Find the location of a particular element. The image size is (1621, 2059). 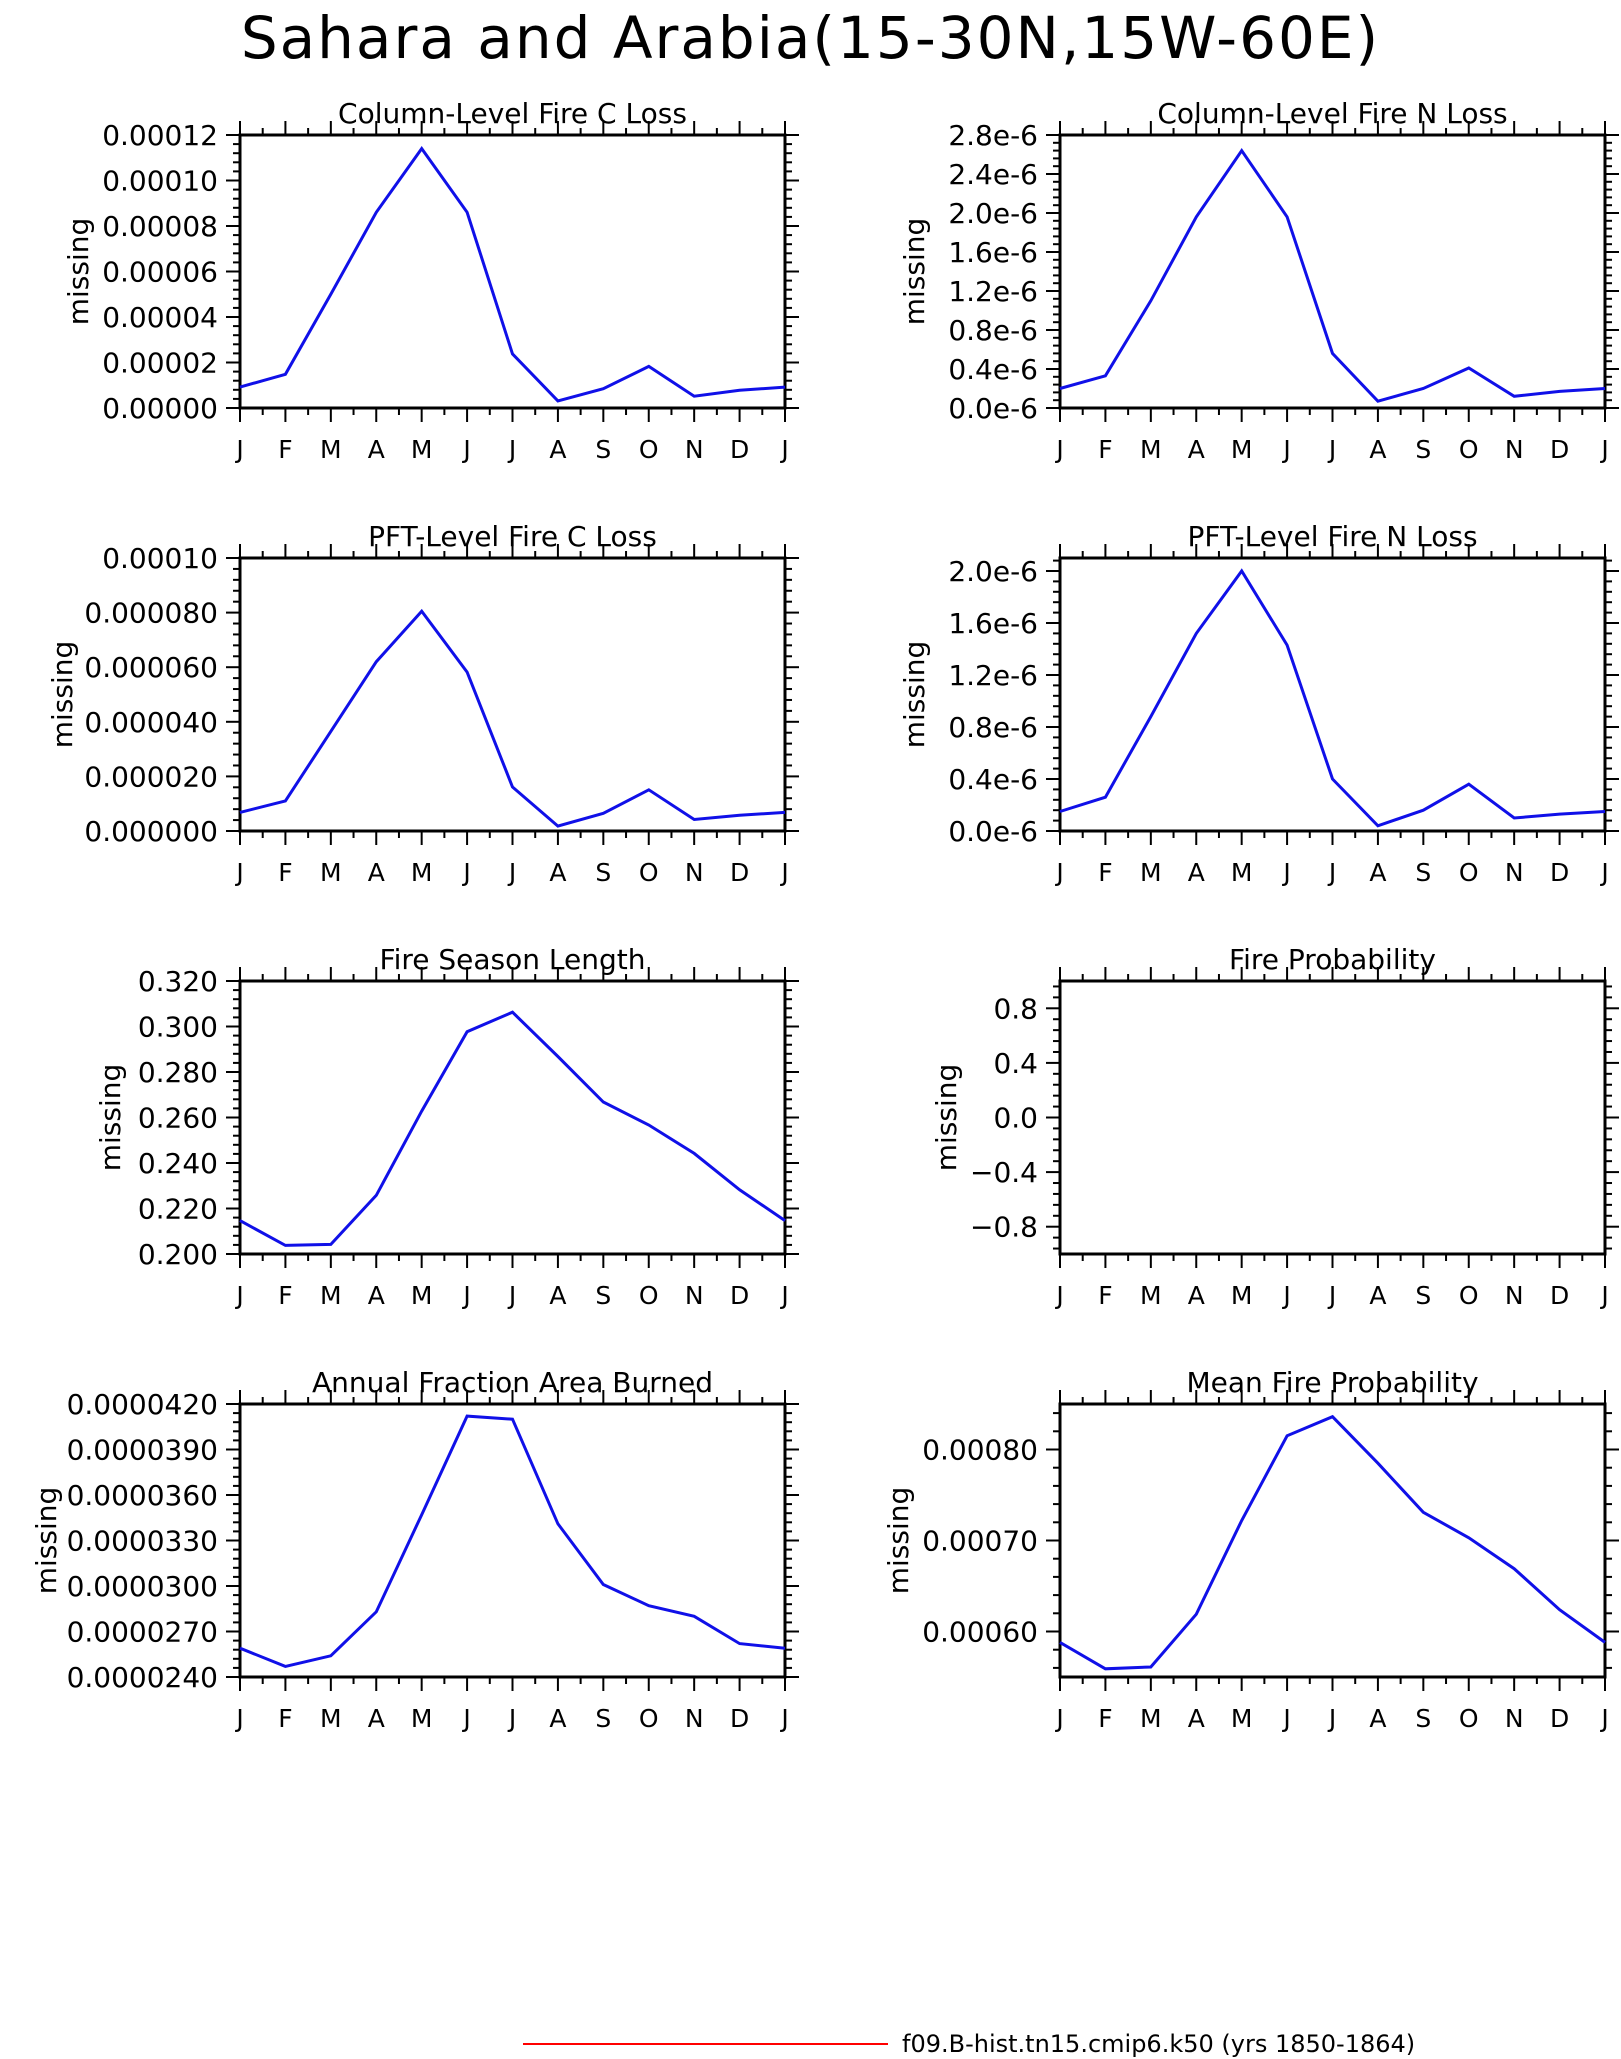

chart-title: Column-Level Fire N Loss is located at coordinates (1332, 113).